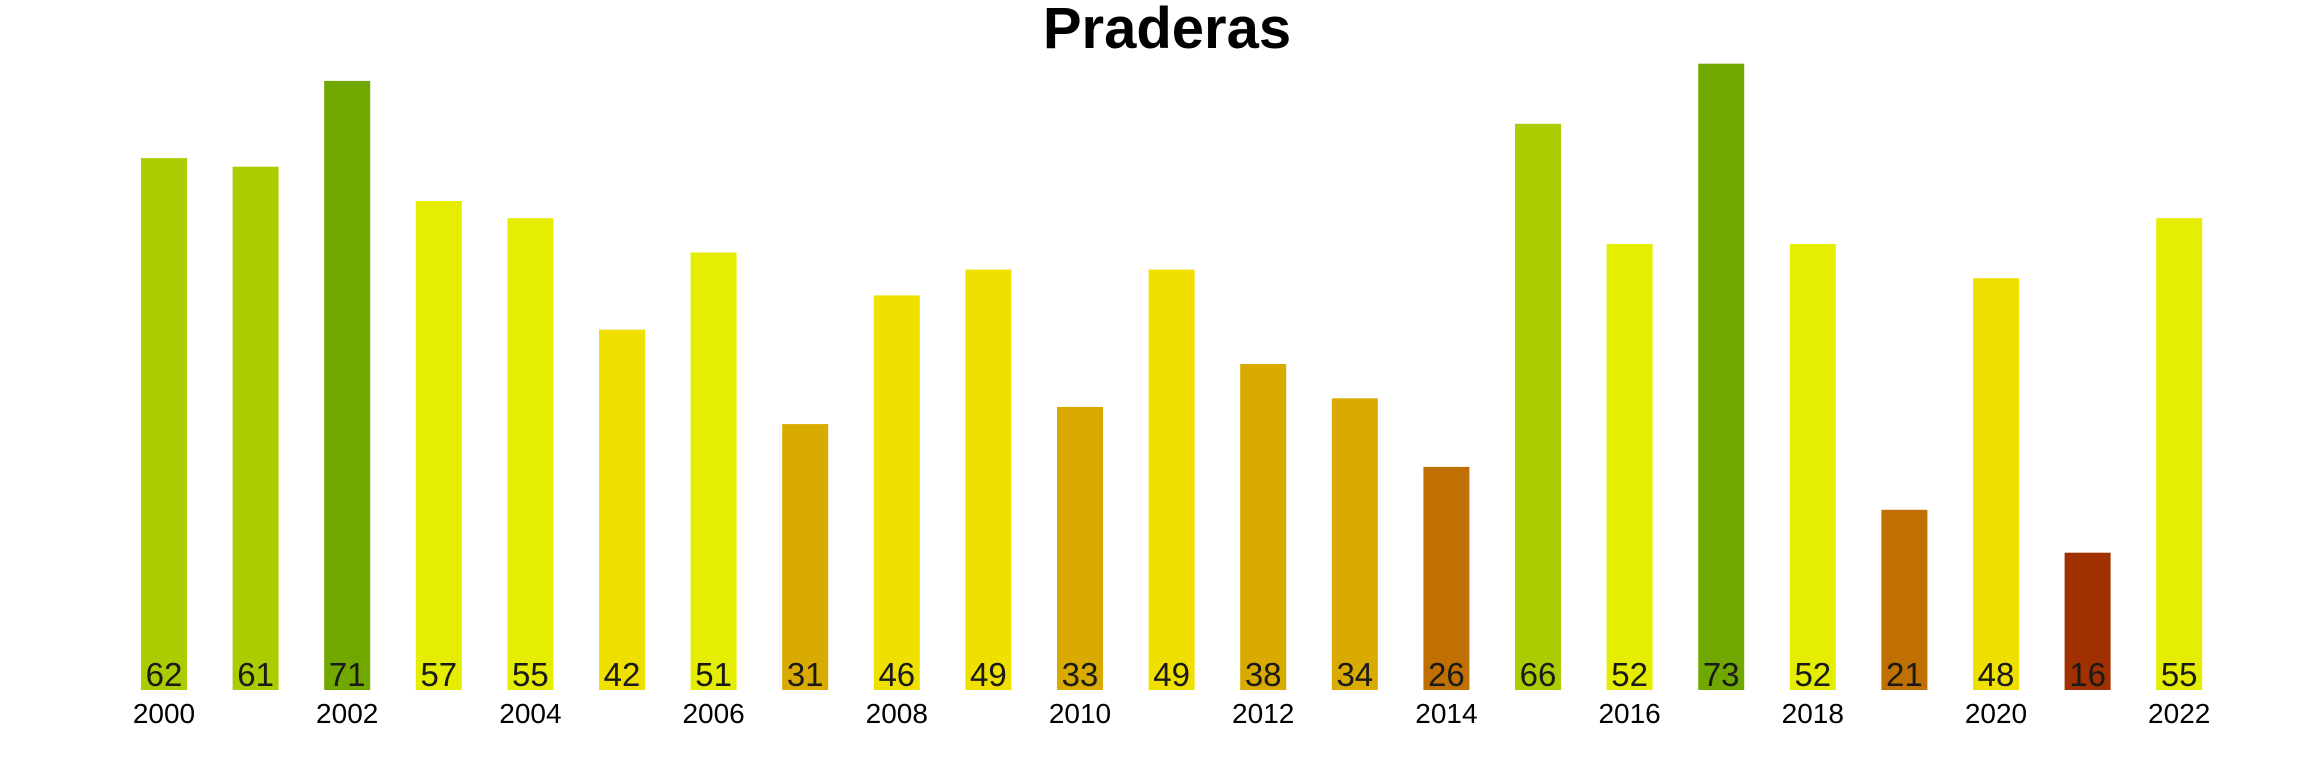 Image resolution: width=2304 pixels, height=768 pixels. What do you see at coordinates (1538, 674) in the screenshot?
I see `value-label-2015: 66` at bounding box center [1538, 674].